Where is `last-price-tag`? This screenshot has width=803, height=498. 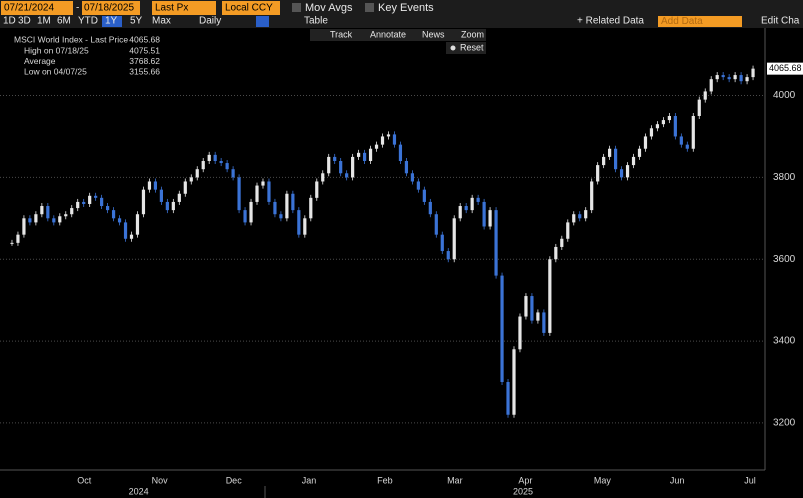
last-price-tag is located at coordinates (785, 68).